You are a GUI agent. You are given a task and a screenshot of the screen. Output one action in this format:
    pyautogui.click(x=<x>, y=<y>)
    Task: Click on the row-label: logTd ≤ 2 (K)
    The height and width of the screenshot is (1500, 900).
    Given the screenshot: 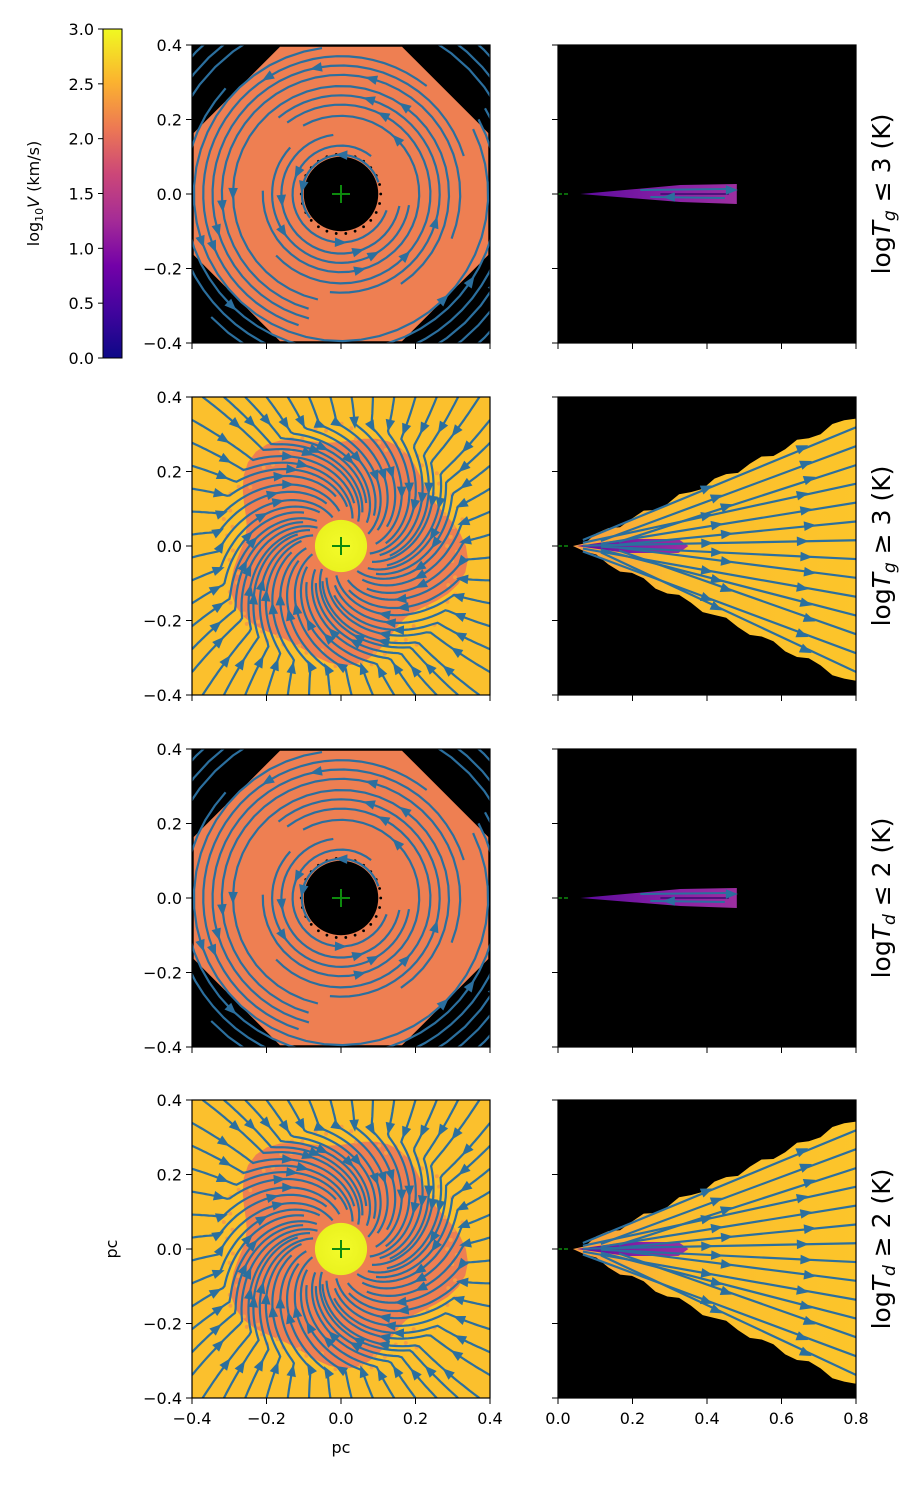 What is the action you would take?
    pyautogui.click(x=883, y=898)
    